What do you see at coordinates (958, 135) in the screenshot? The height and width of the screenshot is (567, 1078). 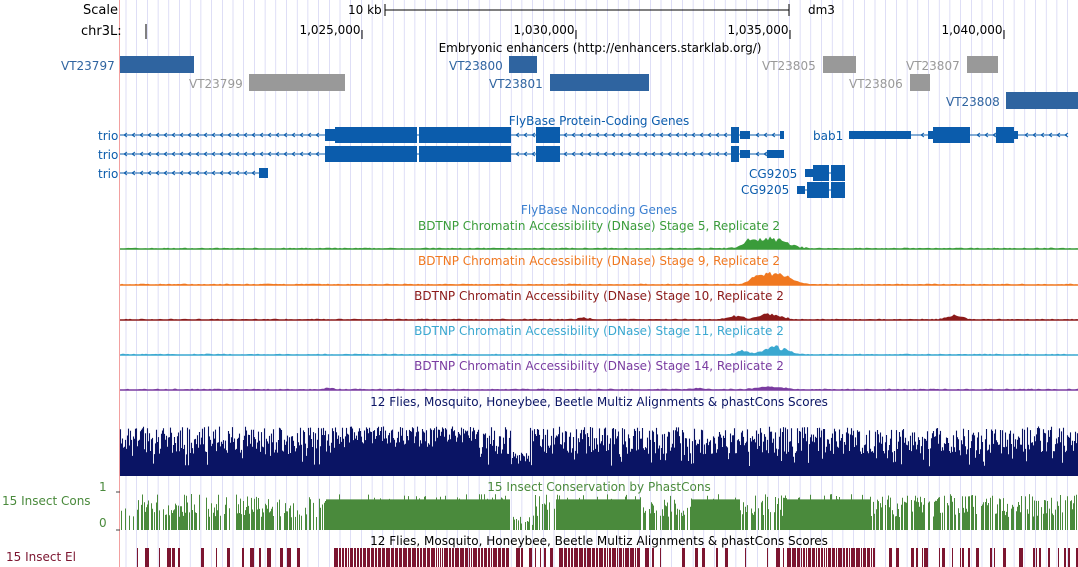 I see `gene-model-bab1` at bounding box center [958, 135].